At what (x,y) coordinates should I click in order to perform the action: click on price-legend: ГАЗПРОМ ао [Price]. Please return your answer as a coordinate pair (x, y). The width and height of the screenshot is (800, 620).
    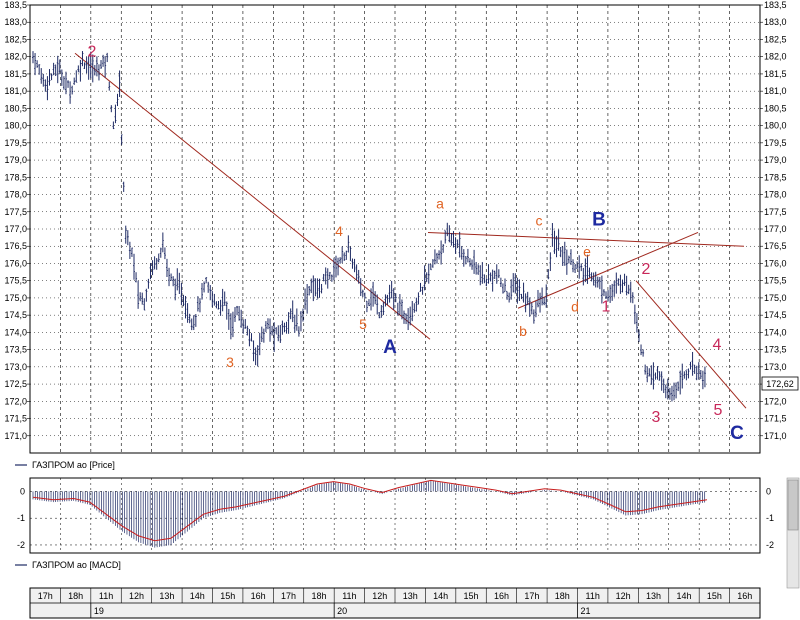
    Looking at the image, I should click on (65, 465).